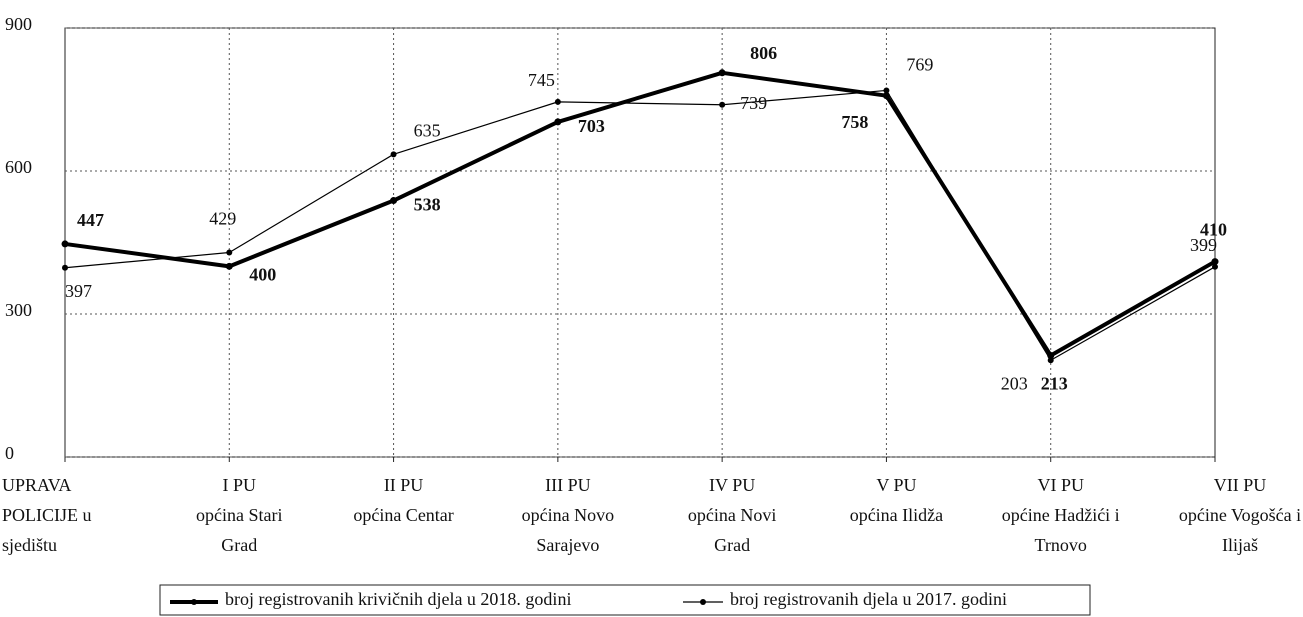 The image size is (1303, 617). Describe the element at coordinates (239, 515) in the screenshot. I see `x-tick-label: općina Stari` at that location.